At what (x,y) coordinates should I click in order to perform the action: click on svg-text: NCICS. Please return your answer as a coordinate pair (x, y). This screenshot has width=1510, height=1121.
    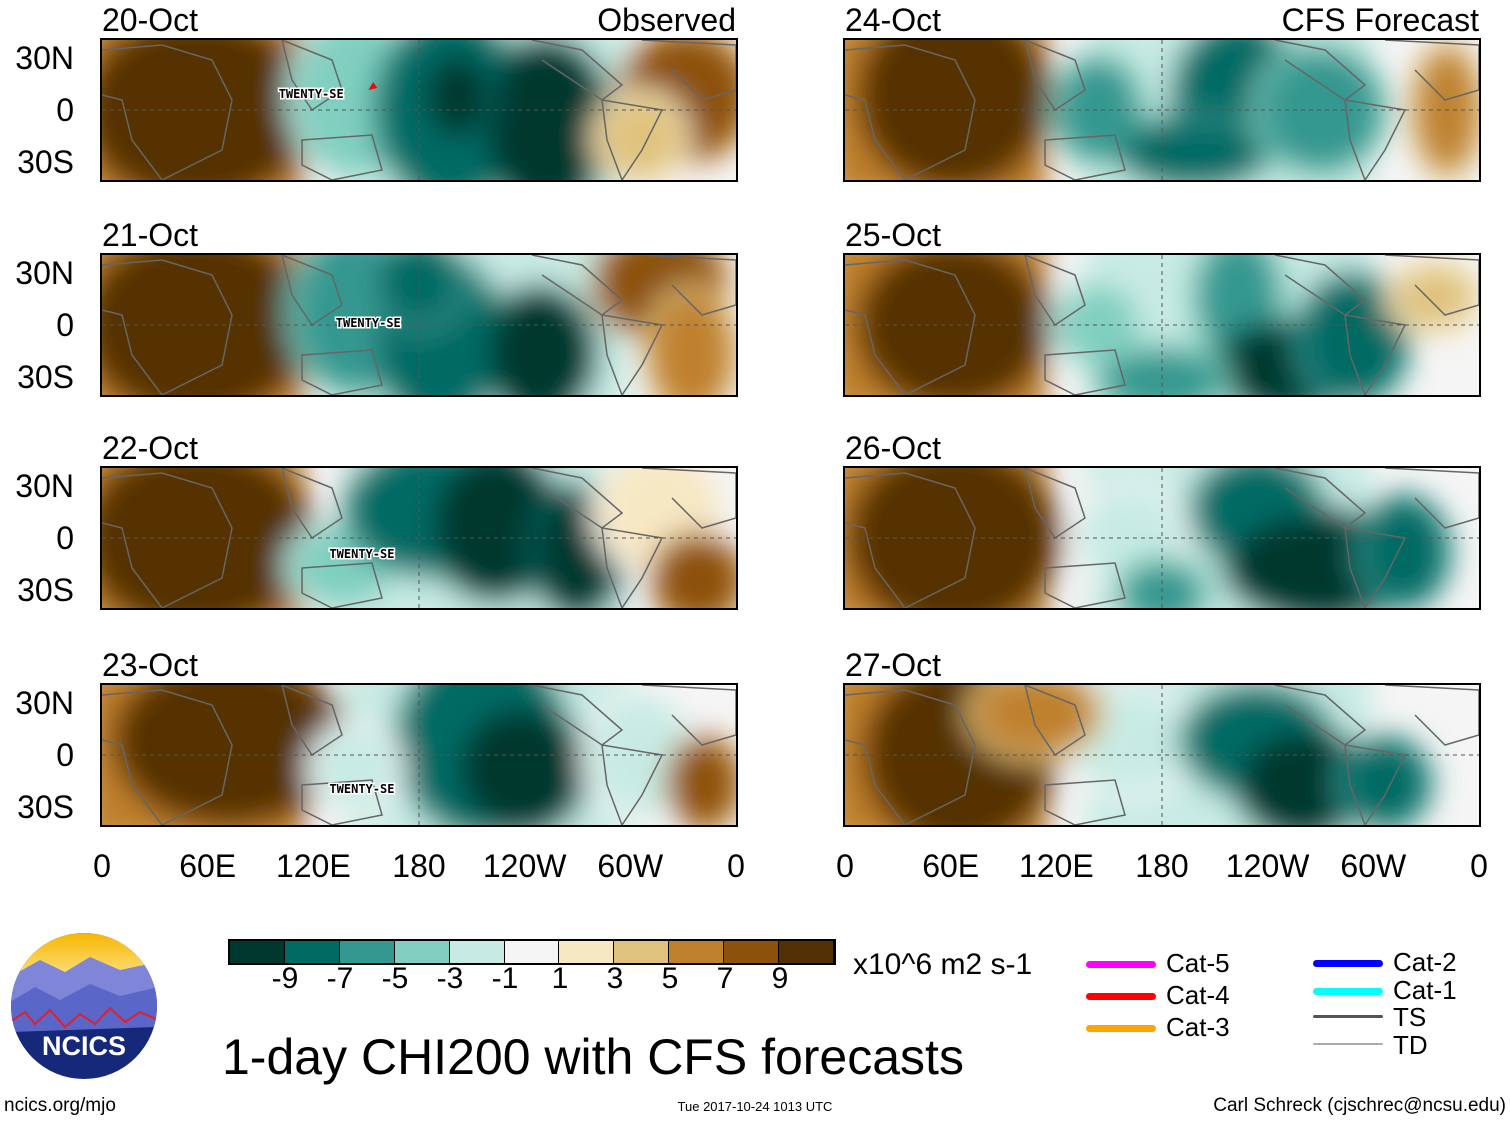
    Looking at the image, I should click on (84, 1046).